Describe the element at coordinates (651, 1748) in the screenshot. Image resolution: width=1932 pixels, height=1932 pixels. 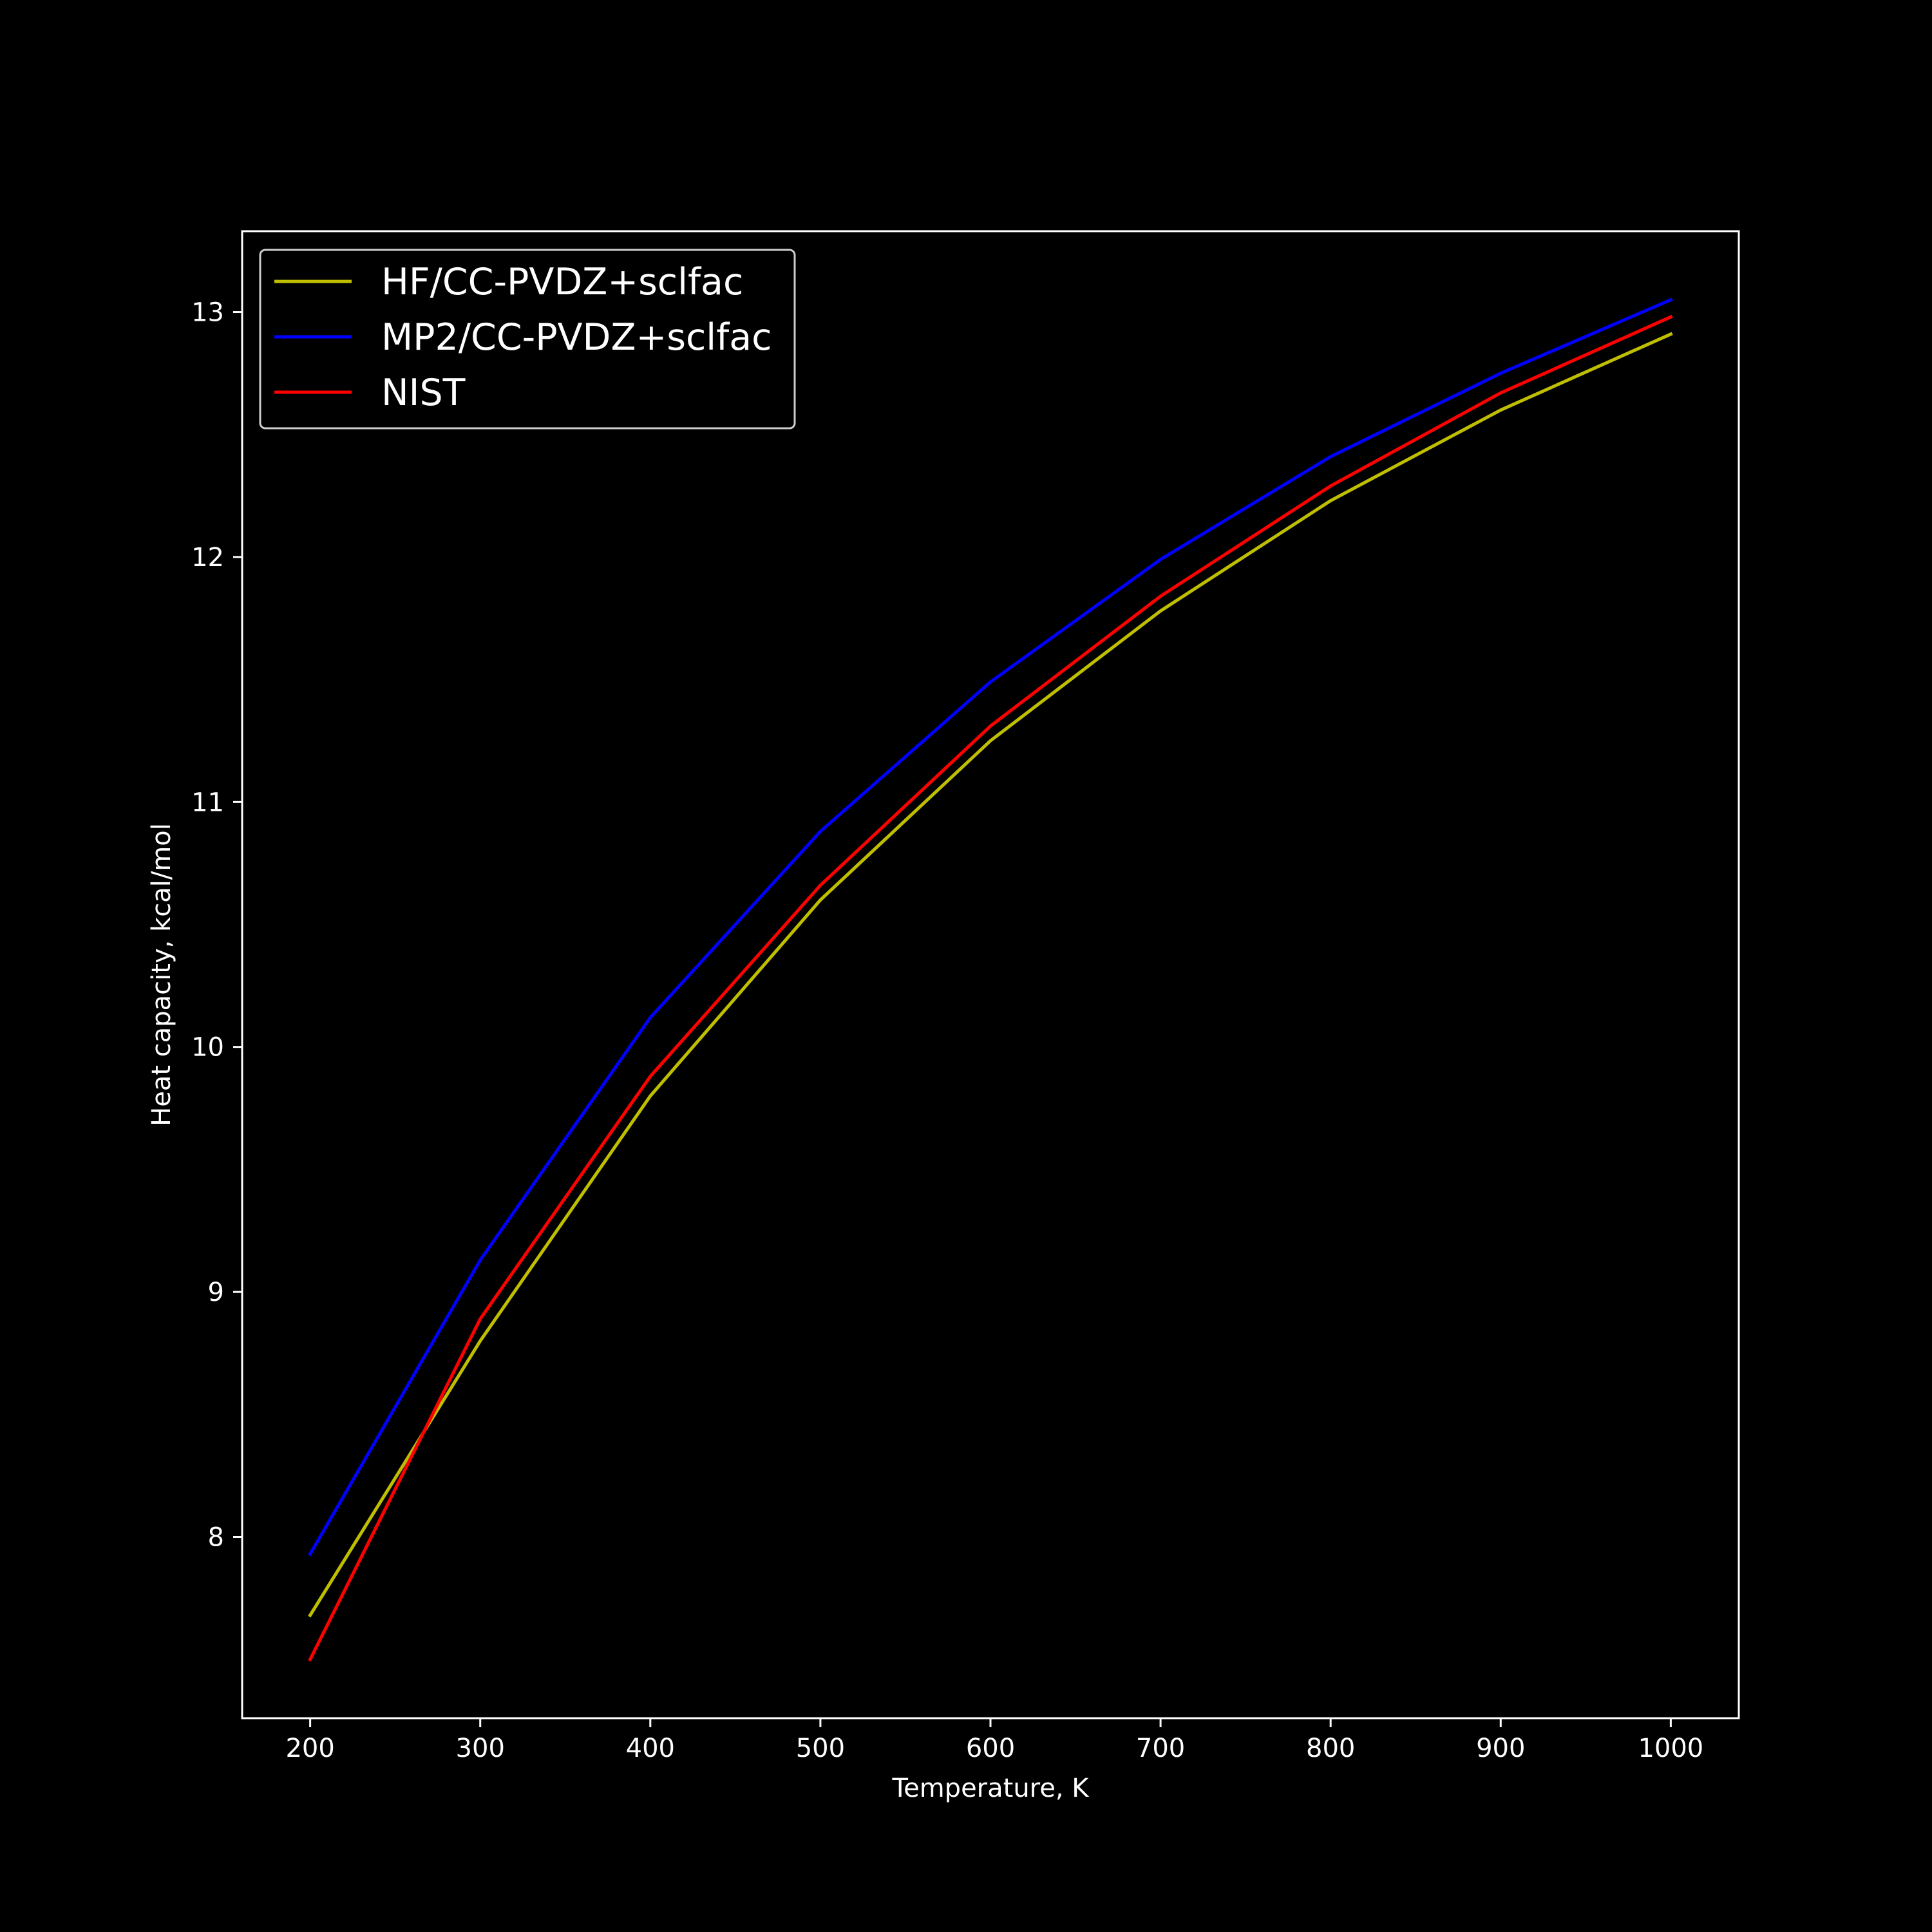
I see `x-tick-label: 400` at that location.